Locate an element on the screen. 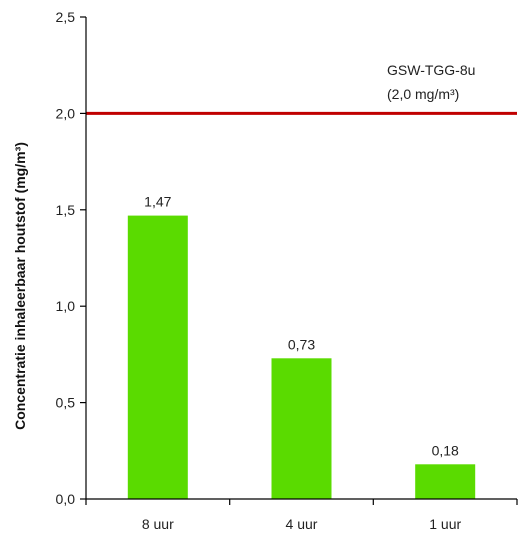 Image resolution: width=520 pixels, height=535 pixels. y-tick-label: 1,5 is located at coordinates (66, 210).